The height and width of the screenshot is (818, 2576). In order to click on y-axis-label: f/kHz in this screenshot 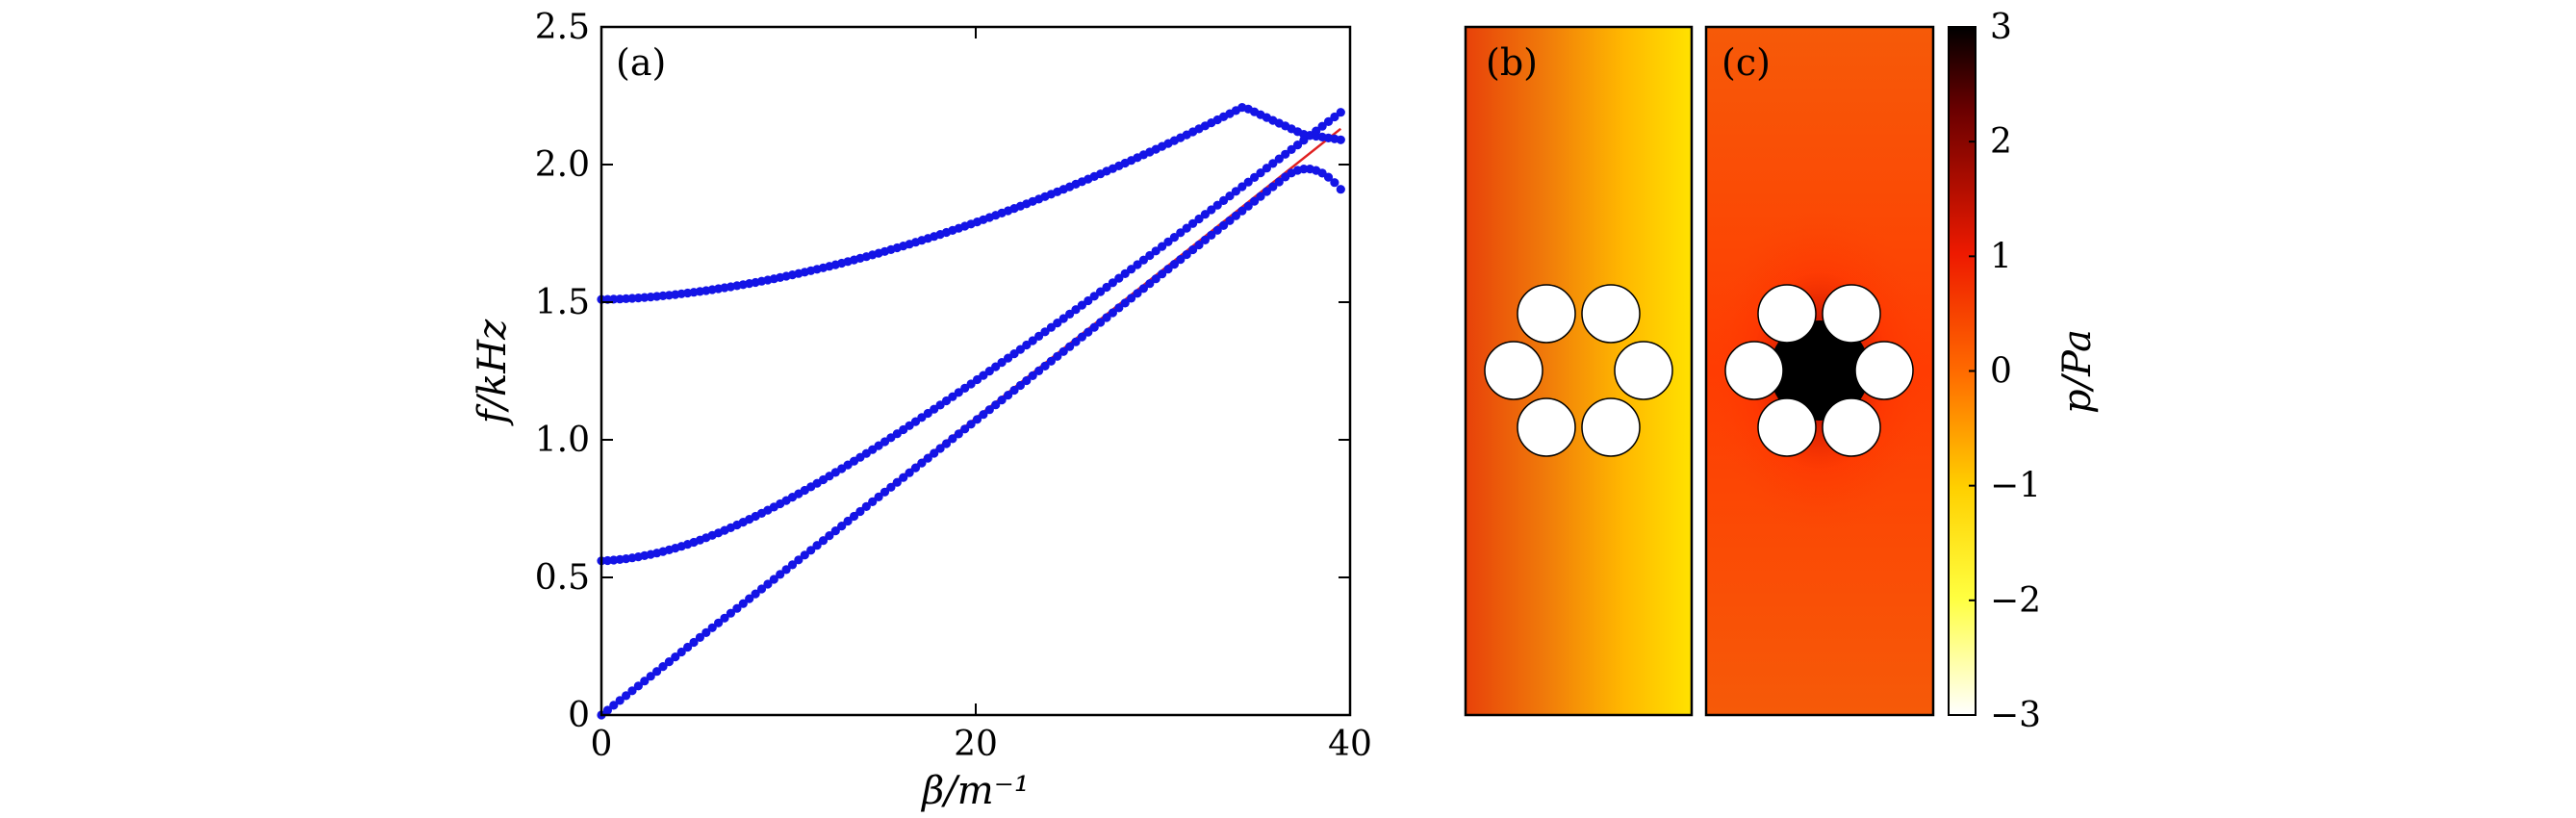, I will do `click(493, 372)`.